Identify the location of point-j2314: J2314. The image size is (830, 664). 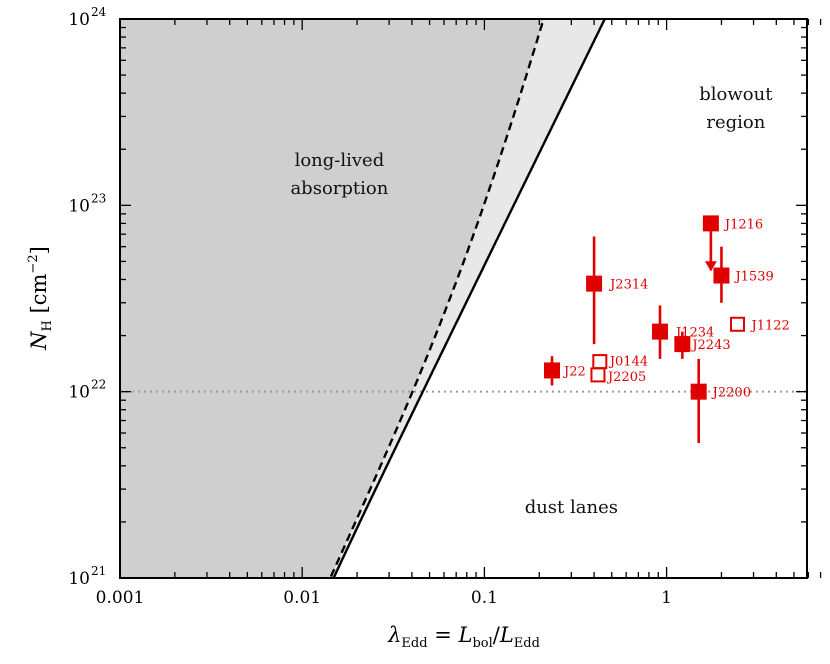
(617, 290).